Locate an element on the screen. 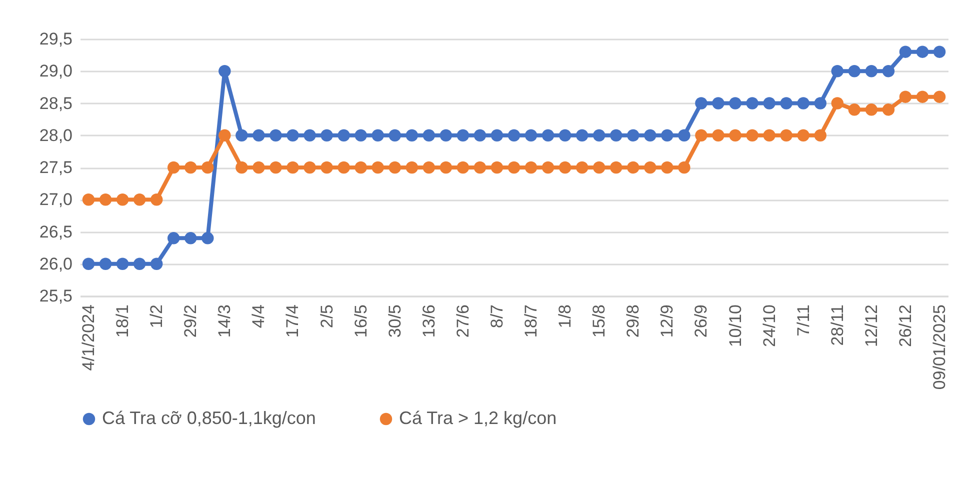 This screenshot has width=974, height=481. x-tick-label: 15/8 is located at coordinates (599, 321).